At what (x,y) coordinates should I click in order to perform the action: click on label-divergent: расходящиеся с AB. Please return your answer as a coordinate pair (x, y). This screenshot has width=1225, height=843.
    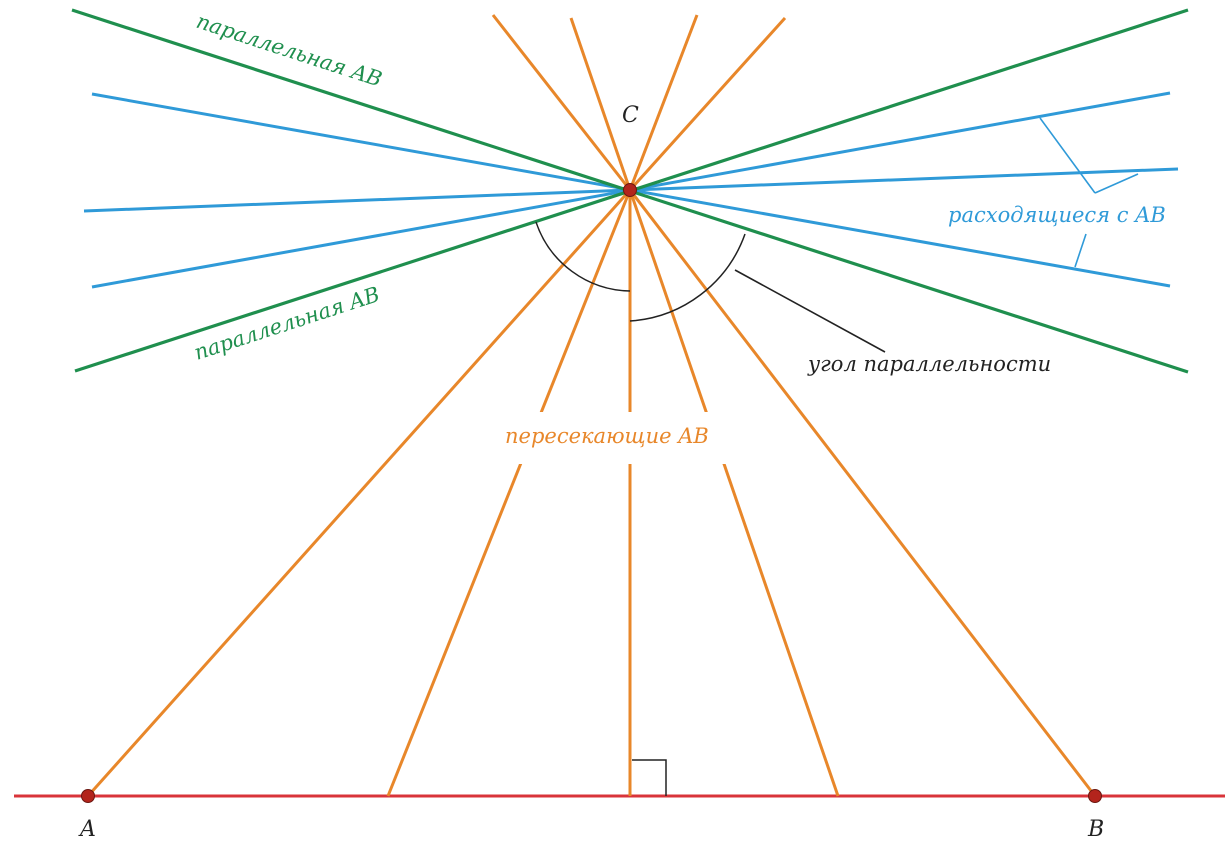
    Looking at the image, I should click on (1057, 215).